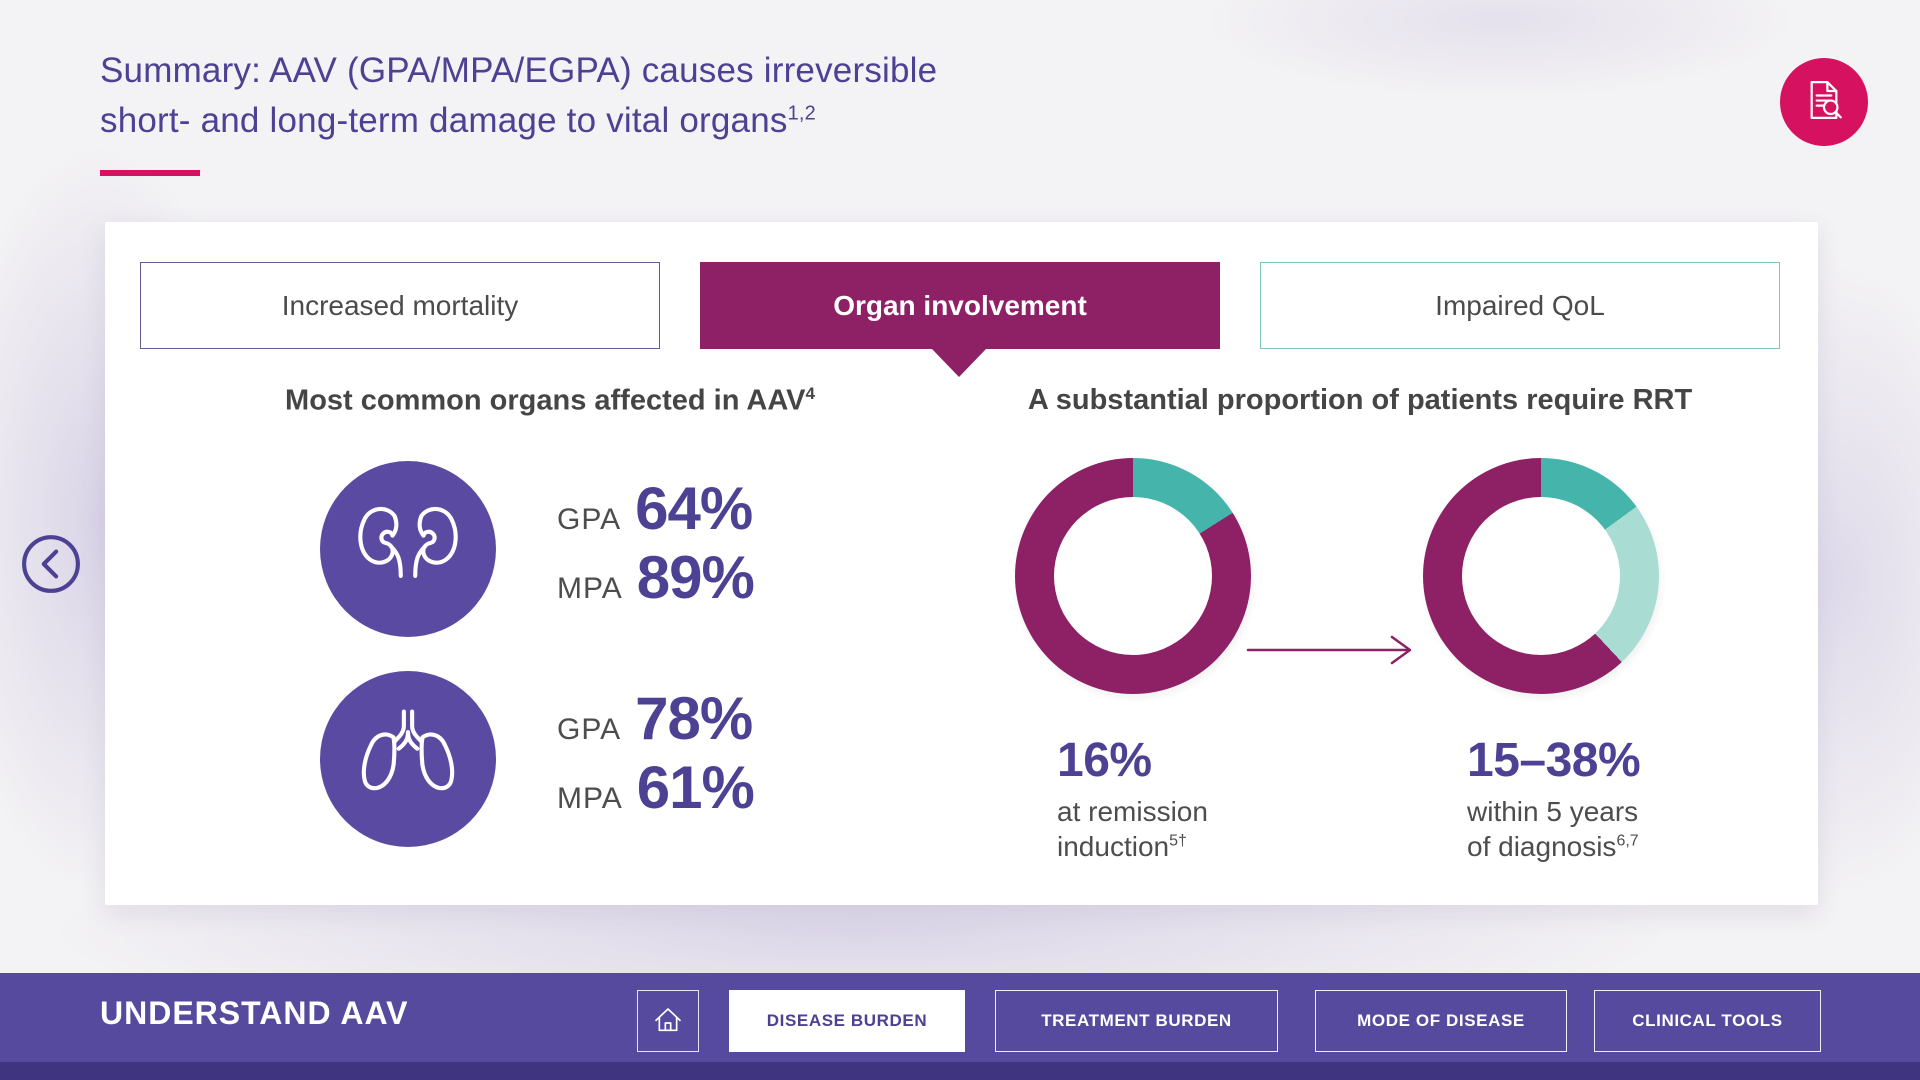 Image resolution: width=1920 pixels, height=1080 pixels. I want to click on donut-chart-remission-induction, so click(1133, 576).